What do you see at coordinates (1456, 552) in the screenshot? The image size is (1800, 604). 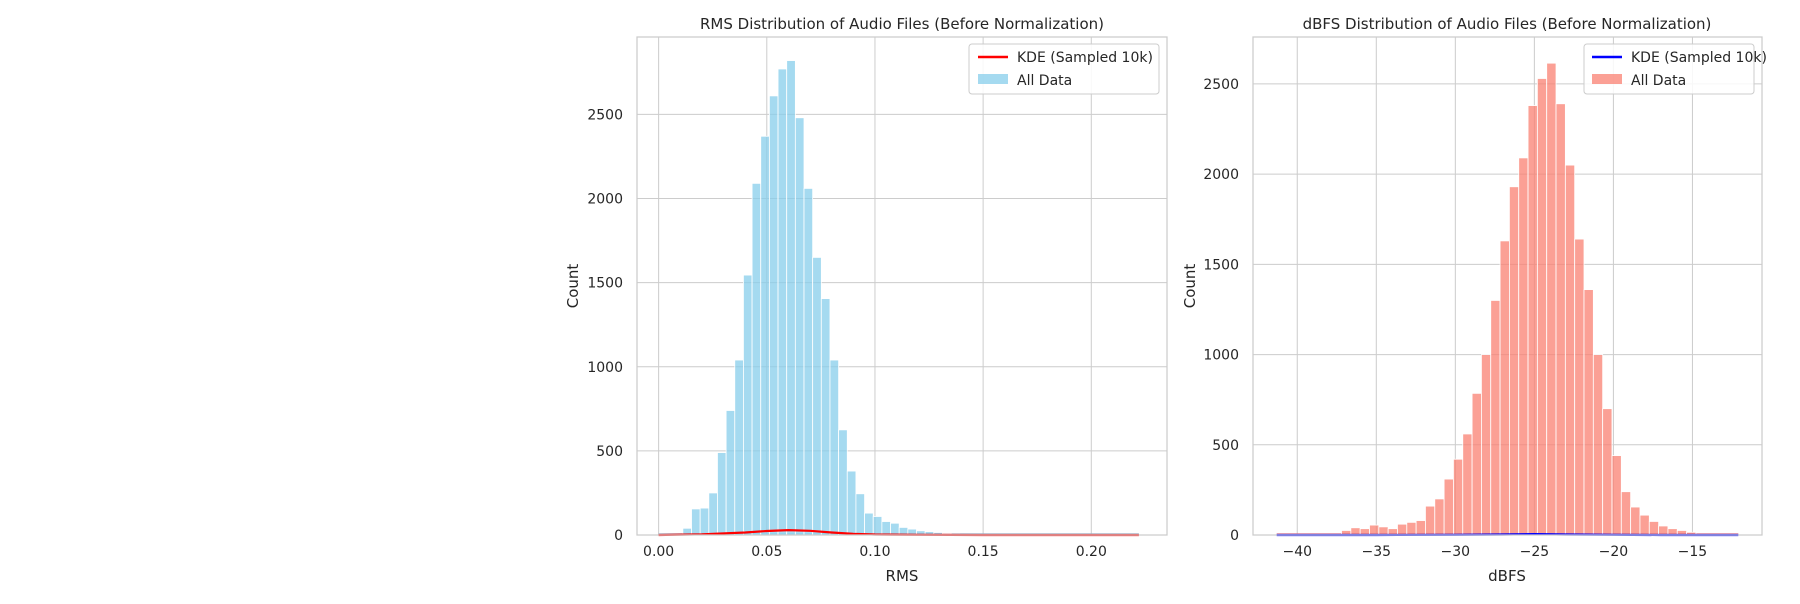 I see `dbfs-x-tick-label: −30` at bounding box center [1456, 552].